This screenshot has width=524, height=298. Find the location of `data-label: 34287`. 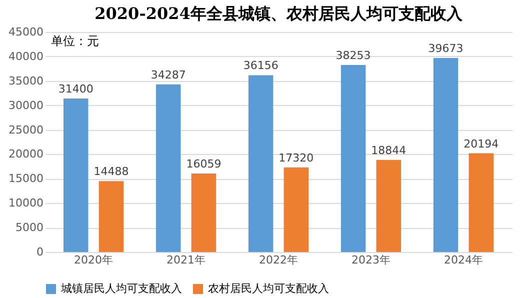

data-label: 34287 is located at coordinates (168, 75).